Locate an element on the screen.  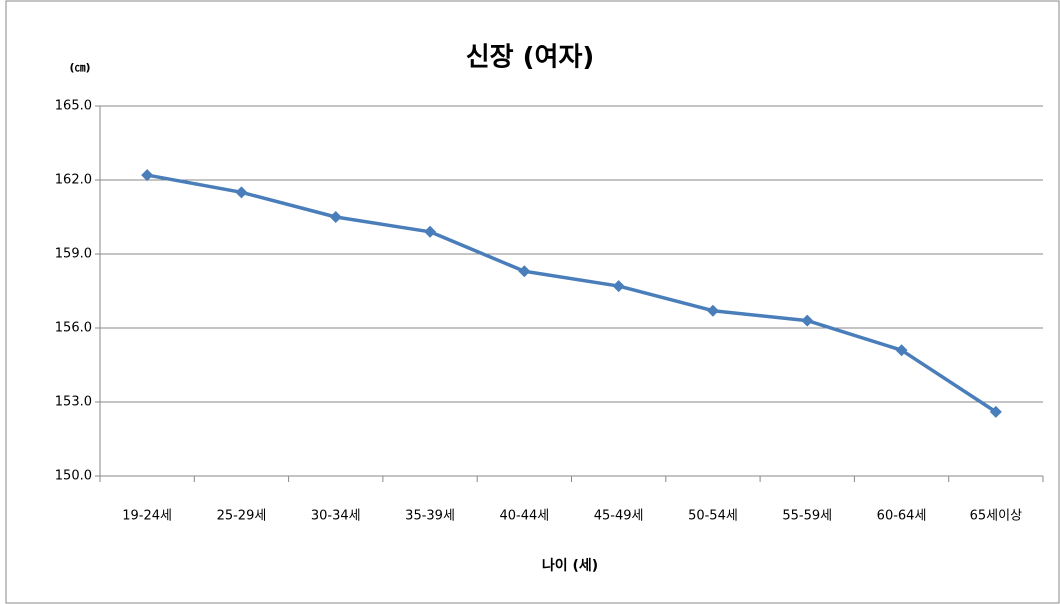
x-tick-label: 25-29세 is located at coordinates (242, 516).